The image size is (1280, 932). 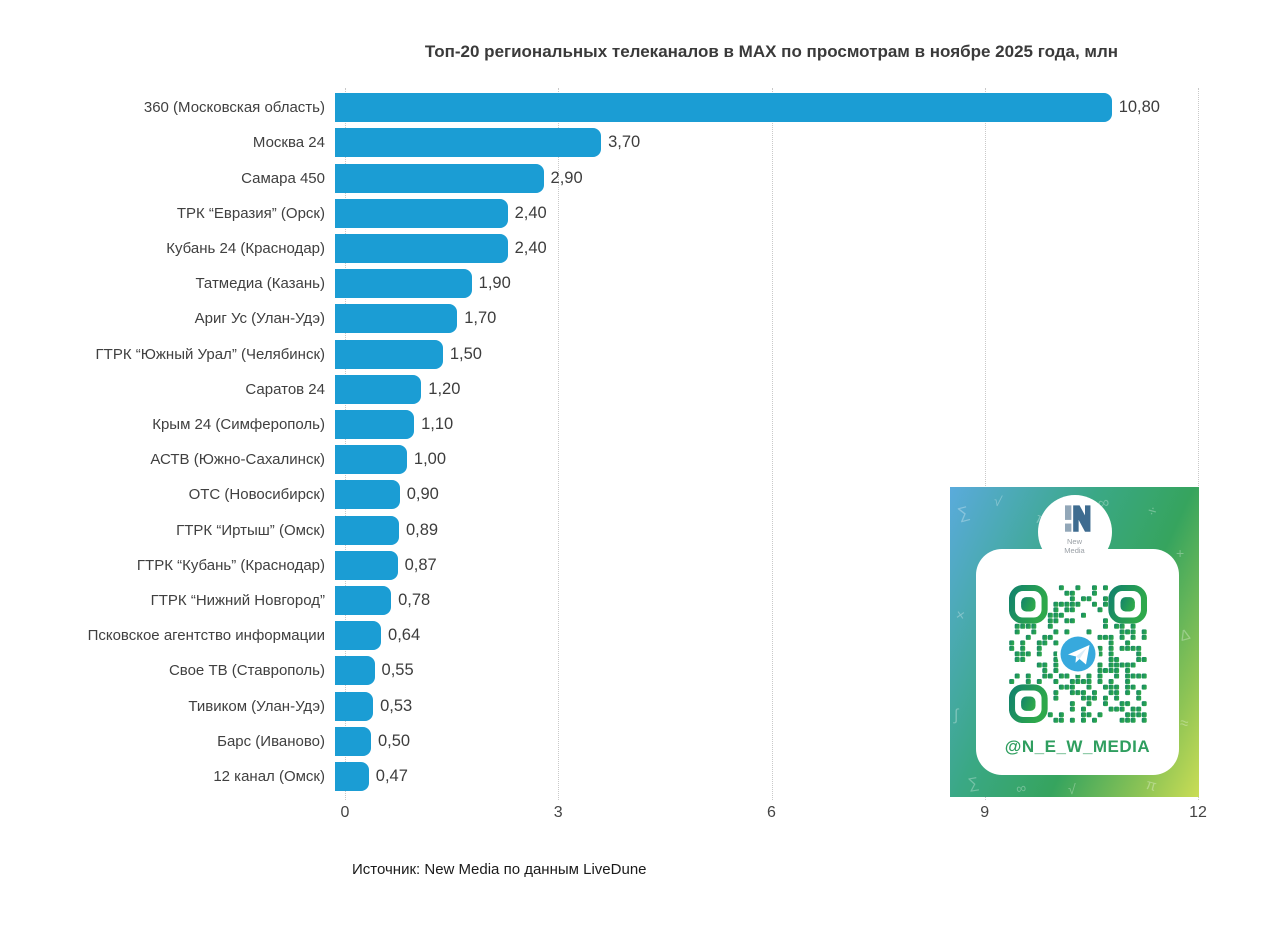 I want to click on bar-row: Тивиком (Улан-Удэ) 0,53, so click(x=629, y=705).